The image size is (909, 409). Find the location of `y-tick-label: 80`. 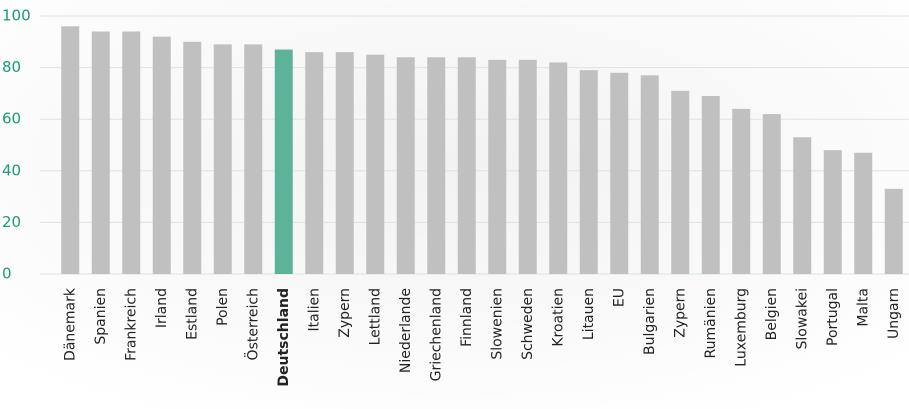

y-tick-label: 80 is located at coordinates (11, 67).